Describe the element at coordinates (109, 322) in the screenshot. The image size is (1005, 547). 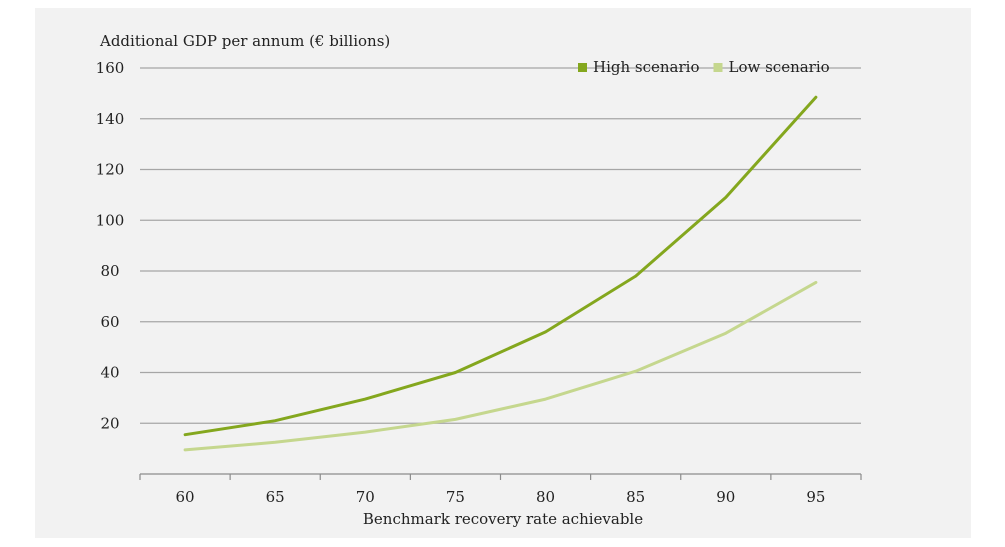
I see `y-tick-label: 60` at that location.